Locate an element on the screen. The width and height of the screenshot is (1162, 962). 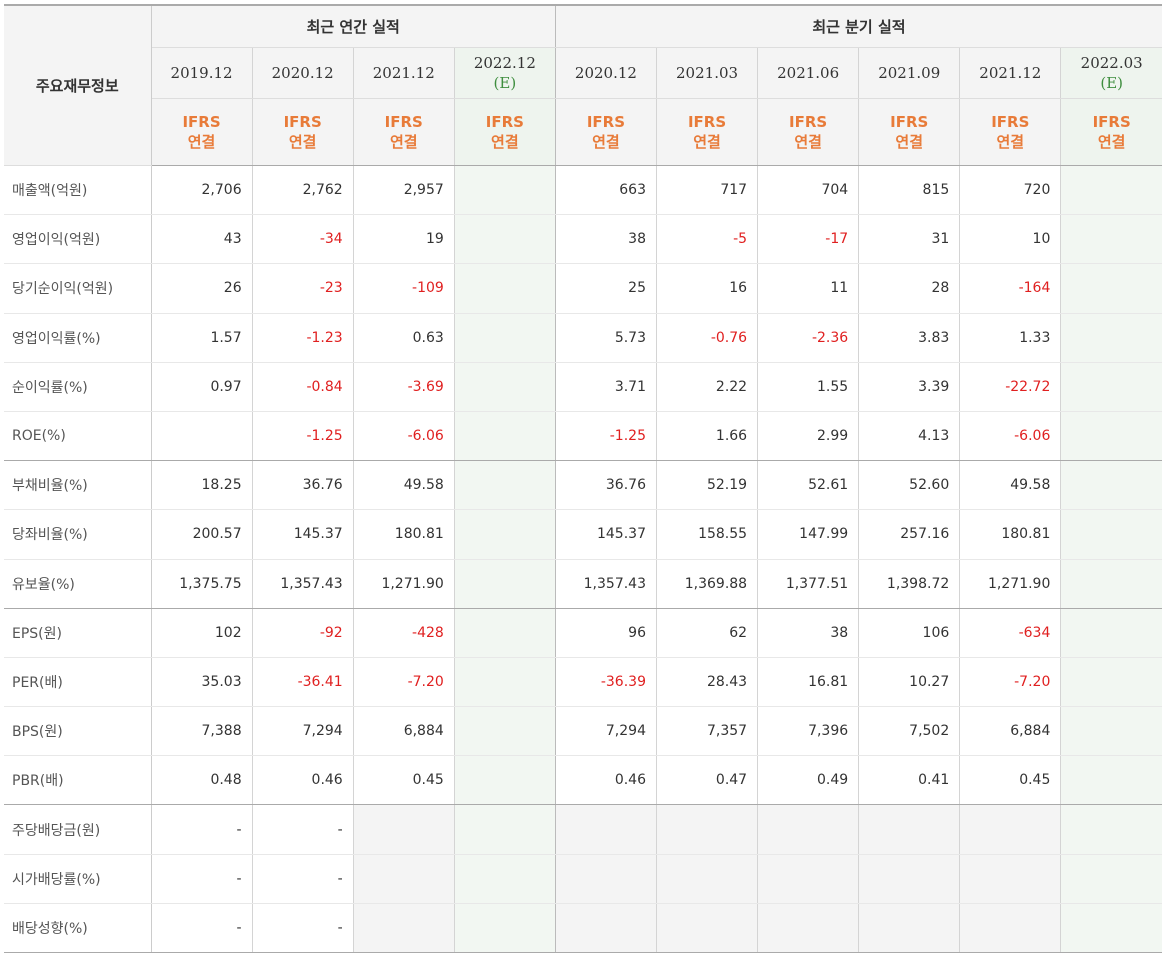
data-cell: -7.20 is located at coordinates (403, 682).